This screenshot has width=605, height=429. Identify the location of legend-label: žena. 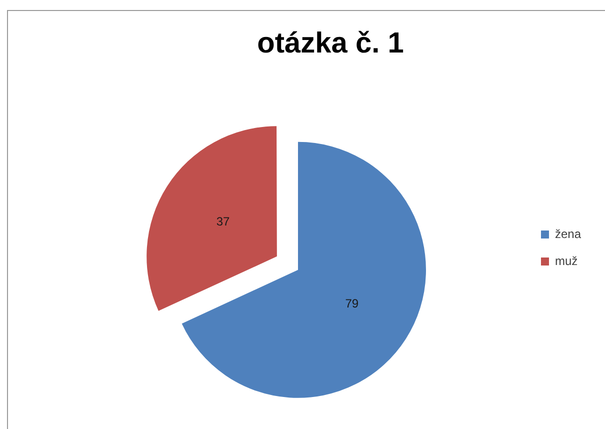
(568, 233).